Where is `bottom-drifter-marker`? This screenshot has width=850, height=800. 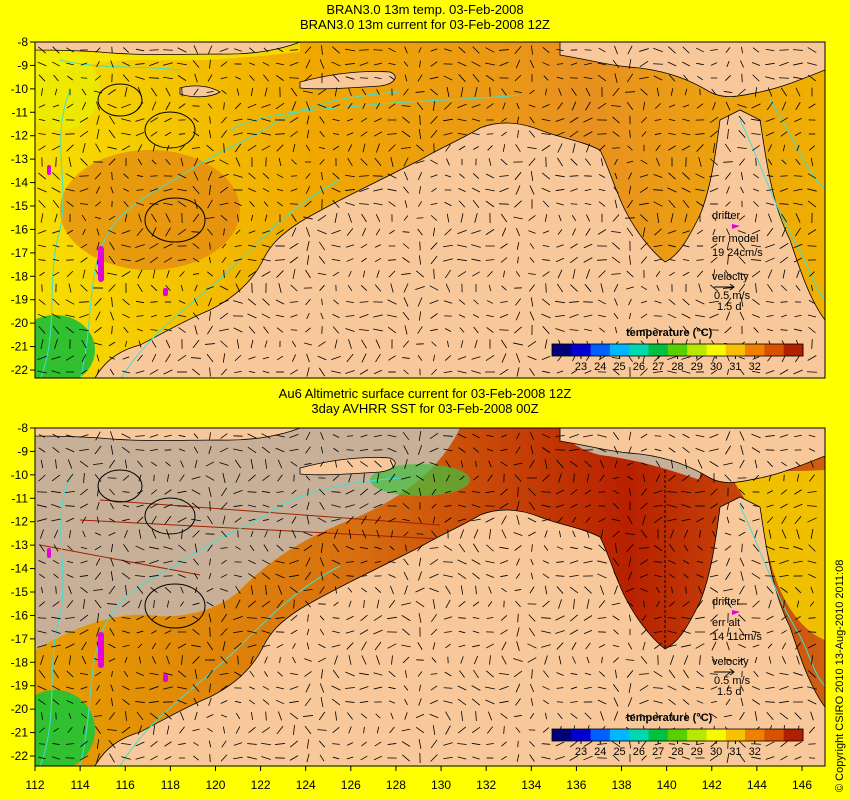 bottom-drifter-marker is located at coordinates (736, 612).